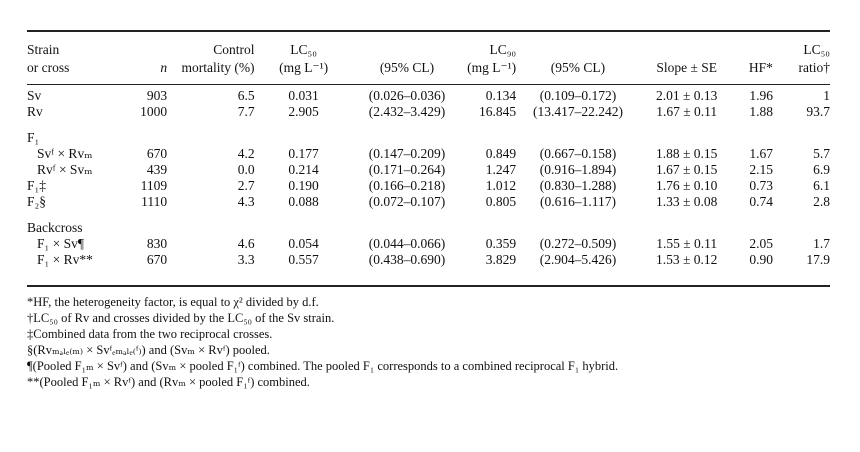  Describe the element at coordinates (48, 67) in the screenshot. I see `header-or-cross: or cross` at that location.